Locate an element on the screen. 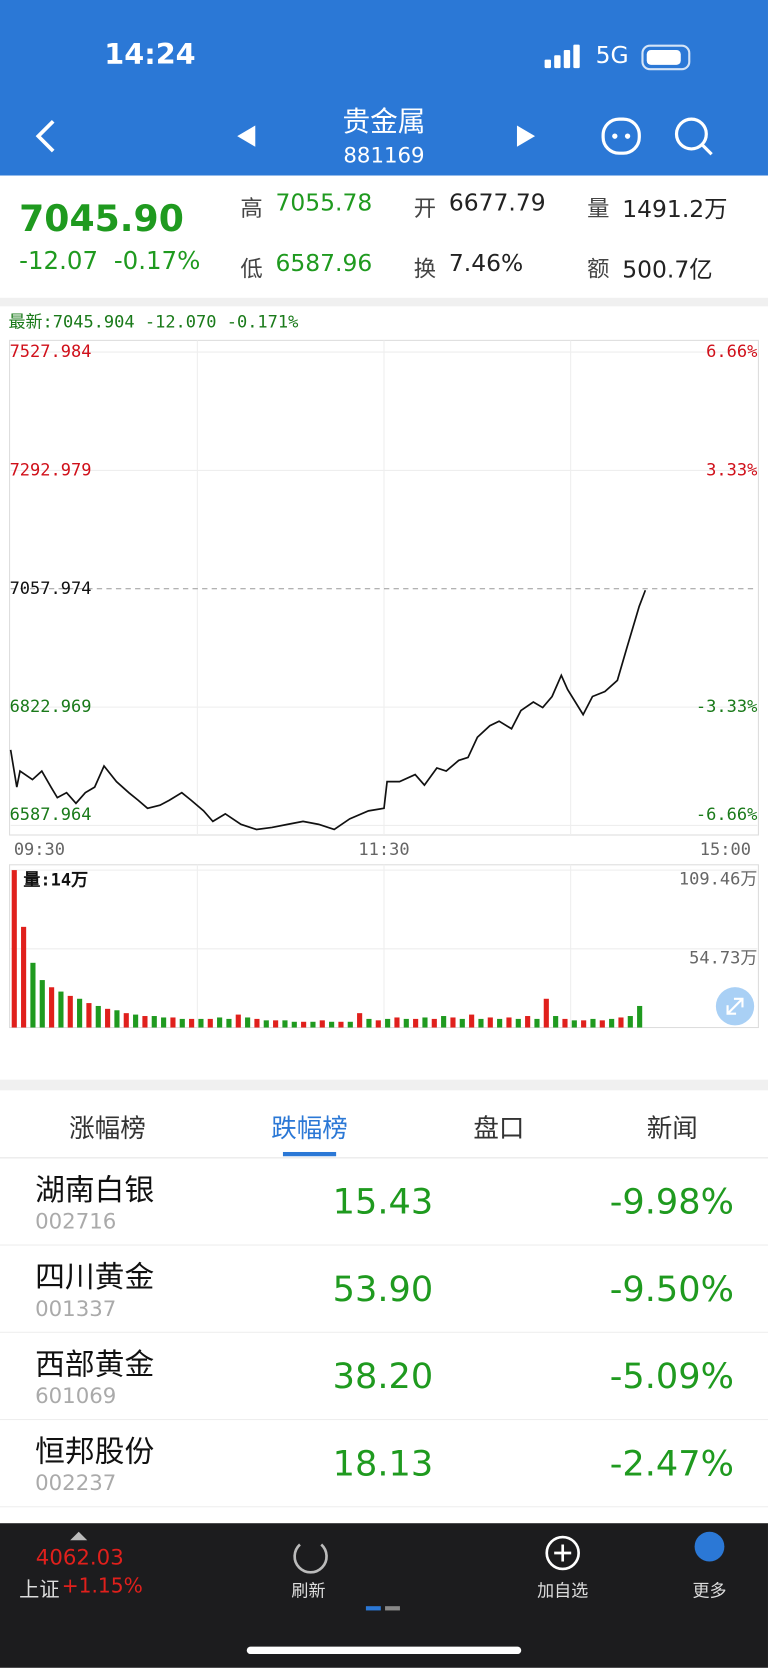 This screenshot has height=1669, width=768. y2-tick-label: -6.66% is located at coordinates (726, 815).